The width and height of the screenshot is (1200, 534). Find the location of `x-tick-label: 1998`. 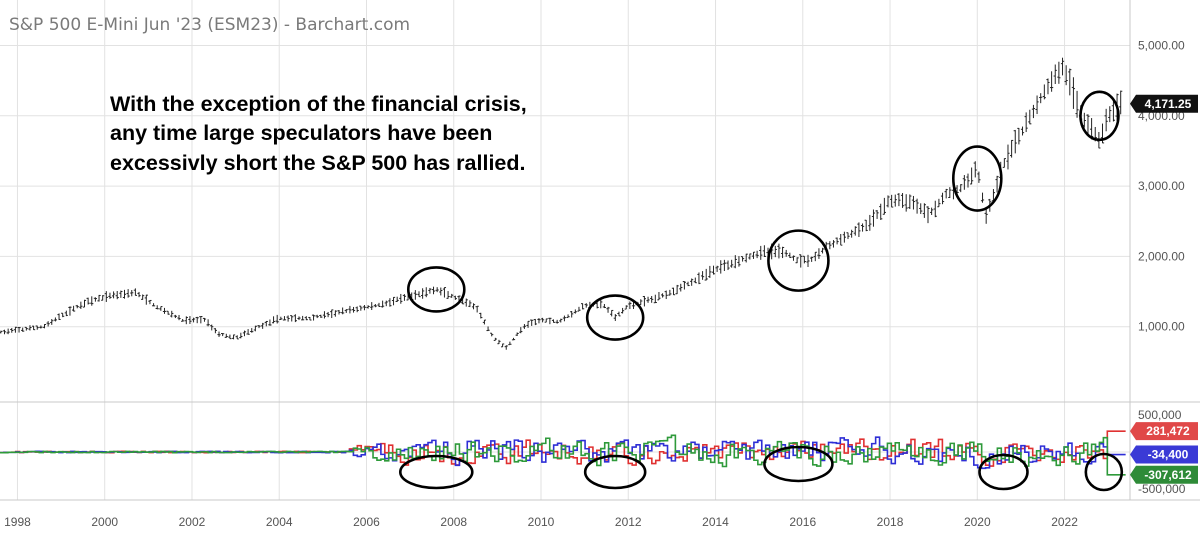

x-tick-label: 1998 is located at coordinates (17, 522).